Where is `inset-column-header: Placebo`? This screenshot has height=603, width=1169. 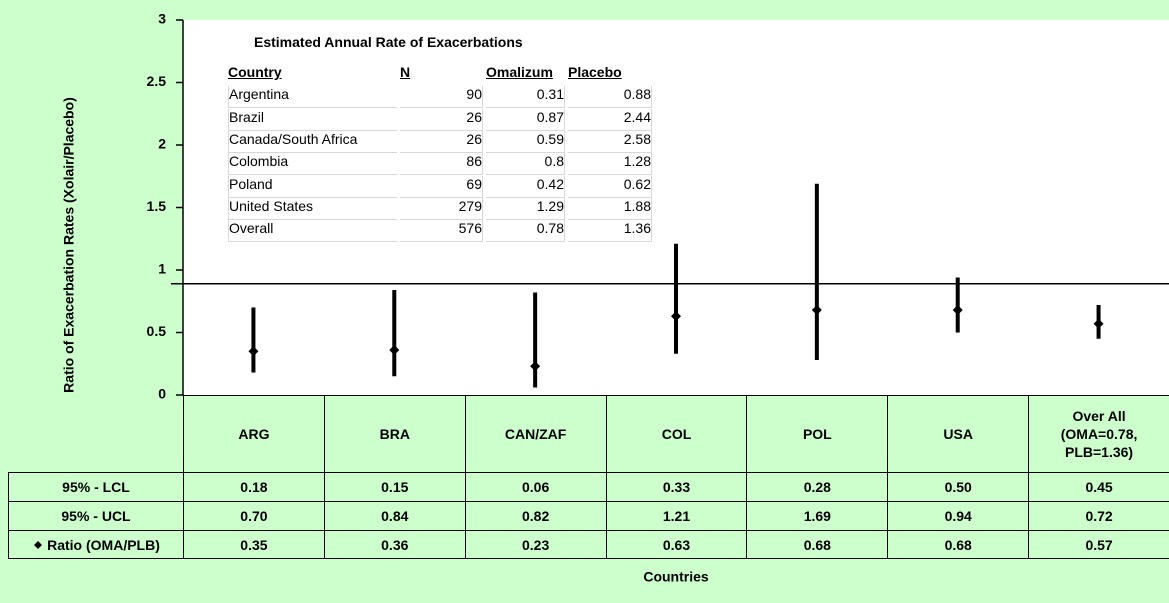 inset-column-header: Placebo is located at coordinates (595, 72).